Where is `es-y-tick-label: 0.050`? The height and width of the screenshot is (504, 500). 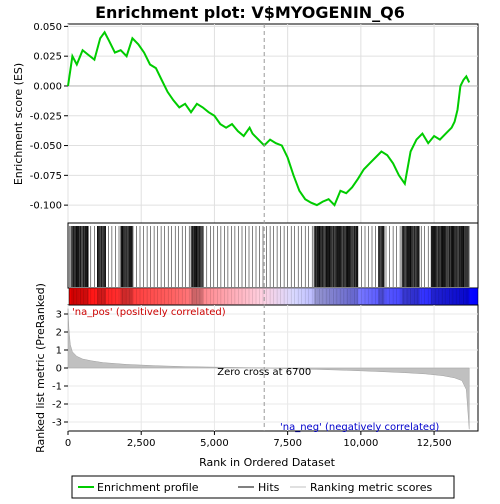 es-y-tick-label: 0.050 is located at coordinates (47, 27).